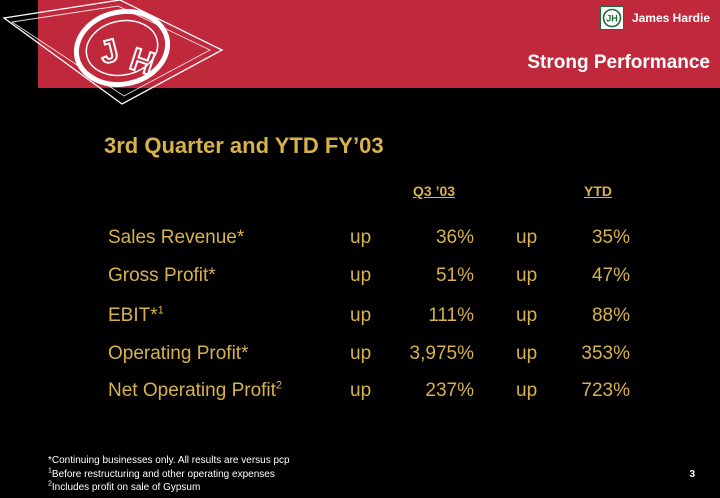  What do you see at coordinates (178, 353) in the screenshot?
I see `metric-label: Operating Profit*` at bounding box center [178, 353].